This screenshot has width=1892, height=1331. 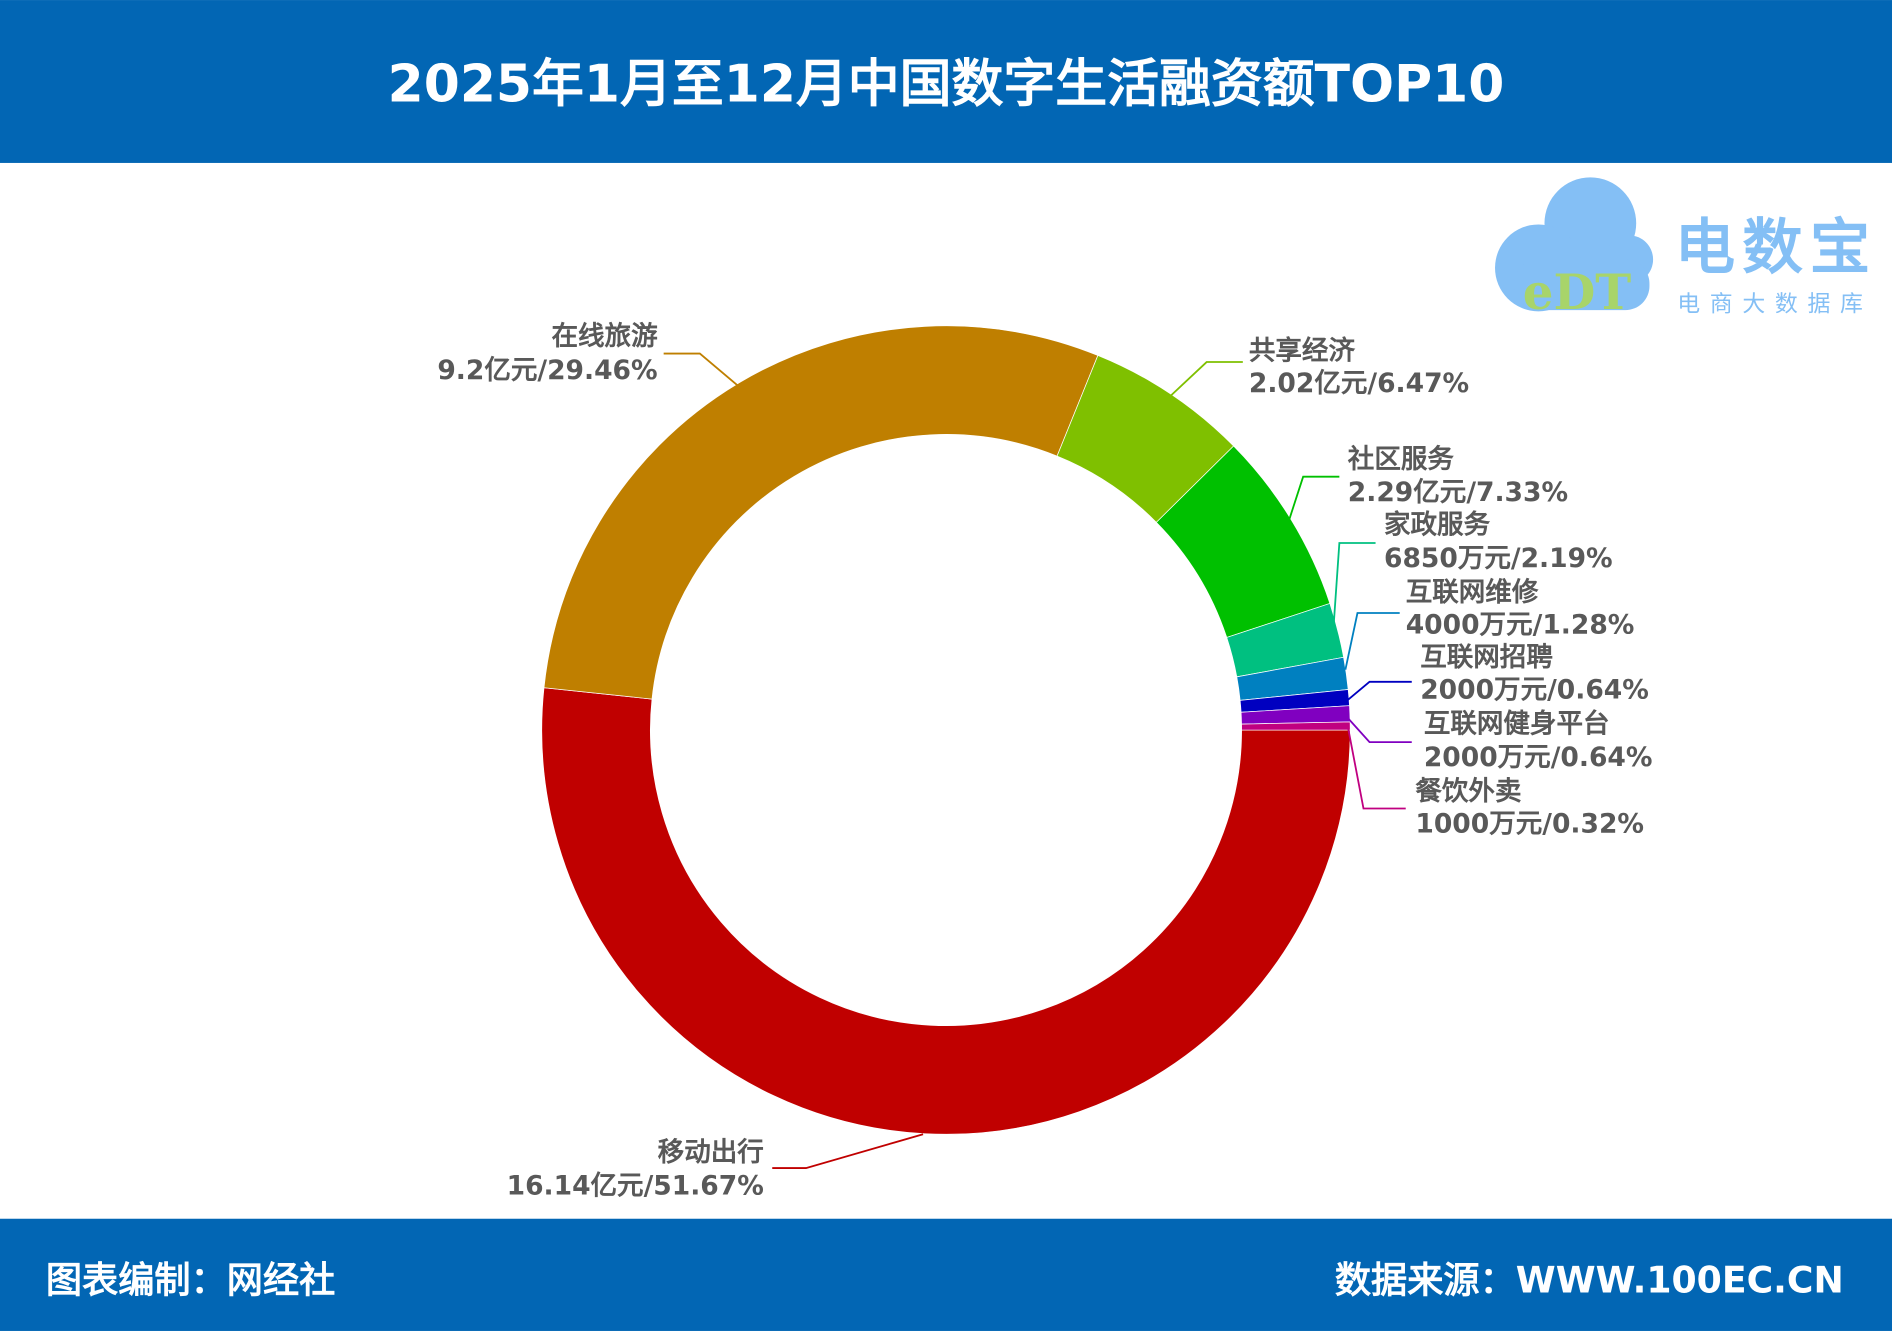 What do you see at coordinates (1458, 492) in the screenshot?
I see `slice-label-value-3: 2.29亿元/7.33%` at bounding box center [1458, 492].